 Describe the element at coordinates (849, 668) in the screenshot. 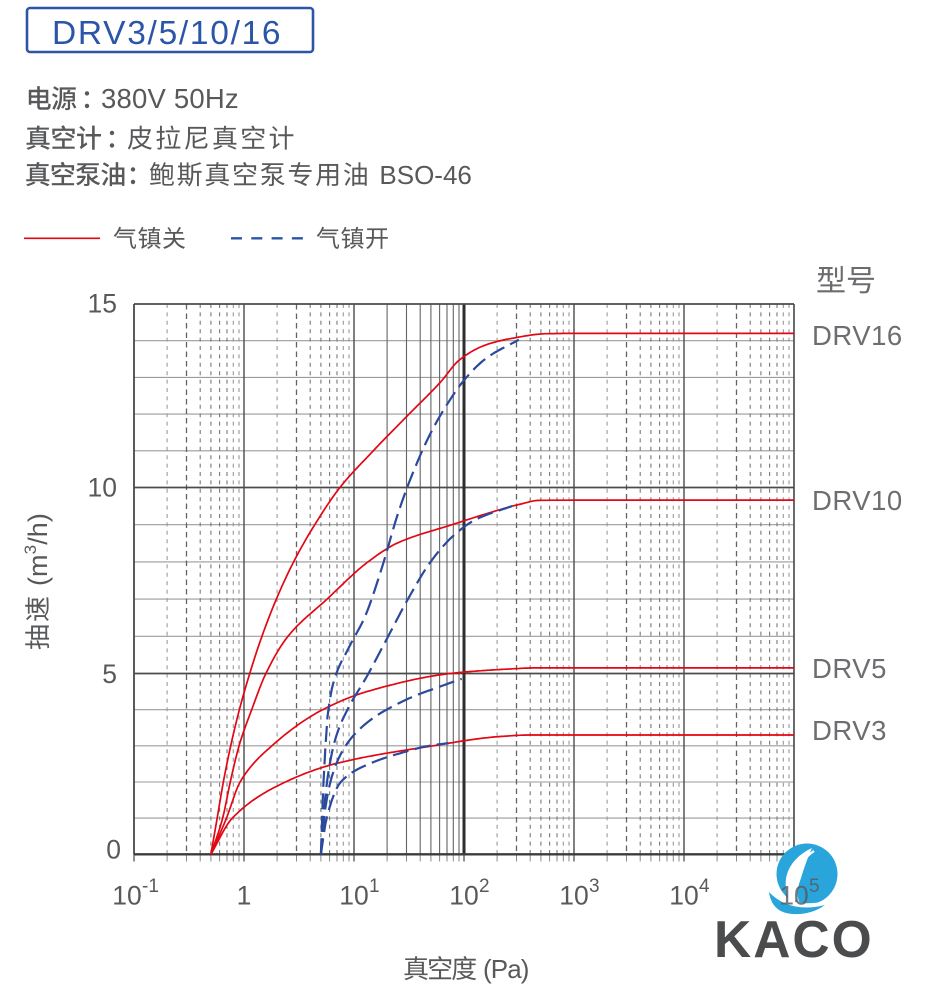

I see `svg-text: DRV5` at that location.